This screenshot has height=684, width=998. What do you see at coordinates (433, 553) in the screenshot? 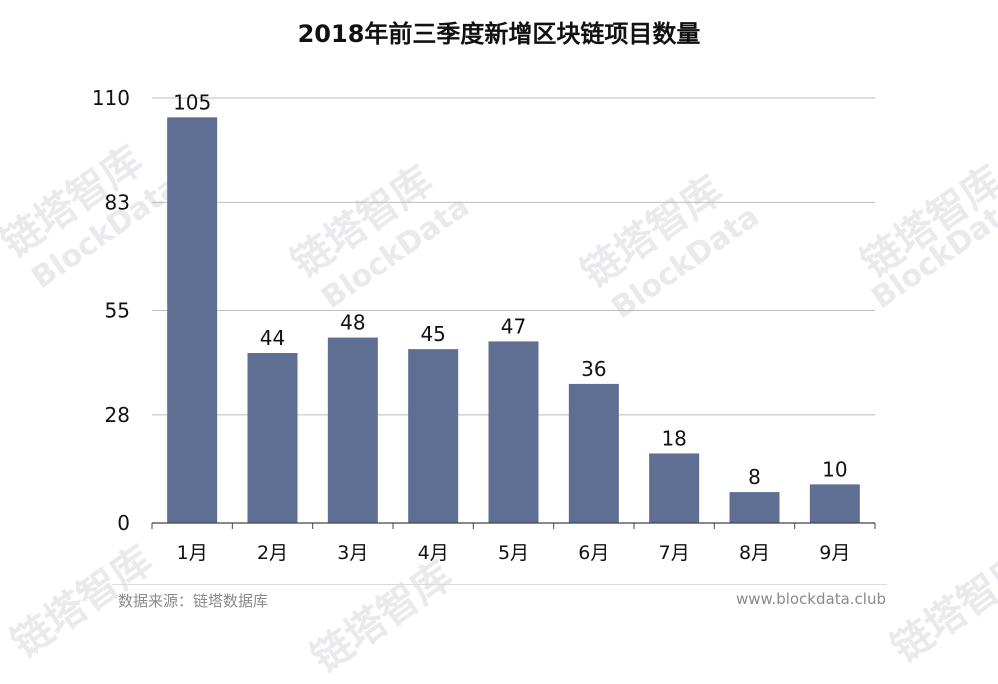
I see `x-tick-label: 4月` at bounding box center [433, 553].